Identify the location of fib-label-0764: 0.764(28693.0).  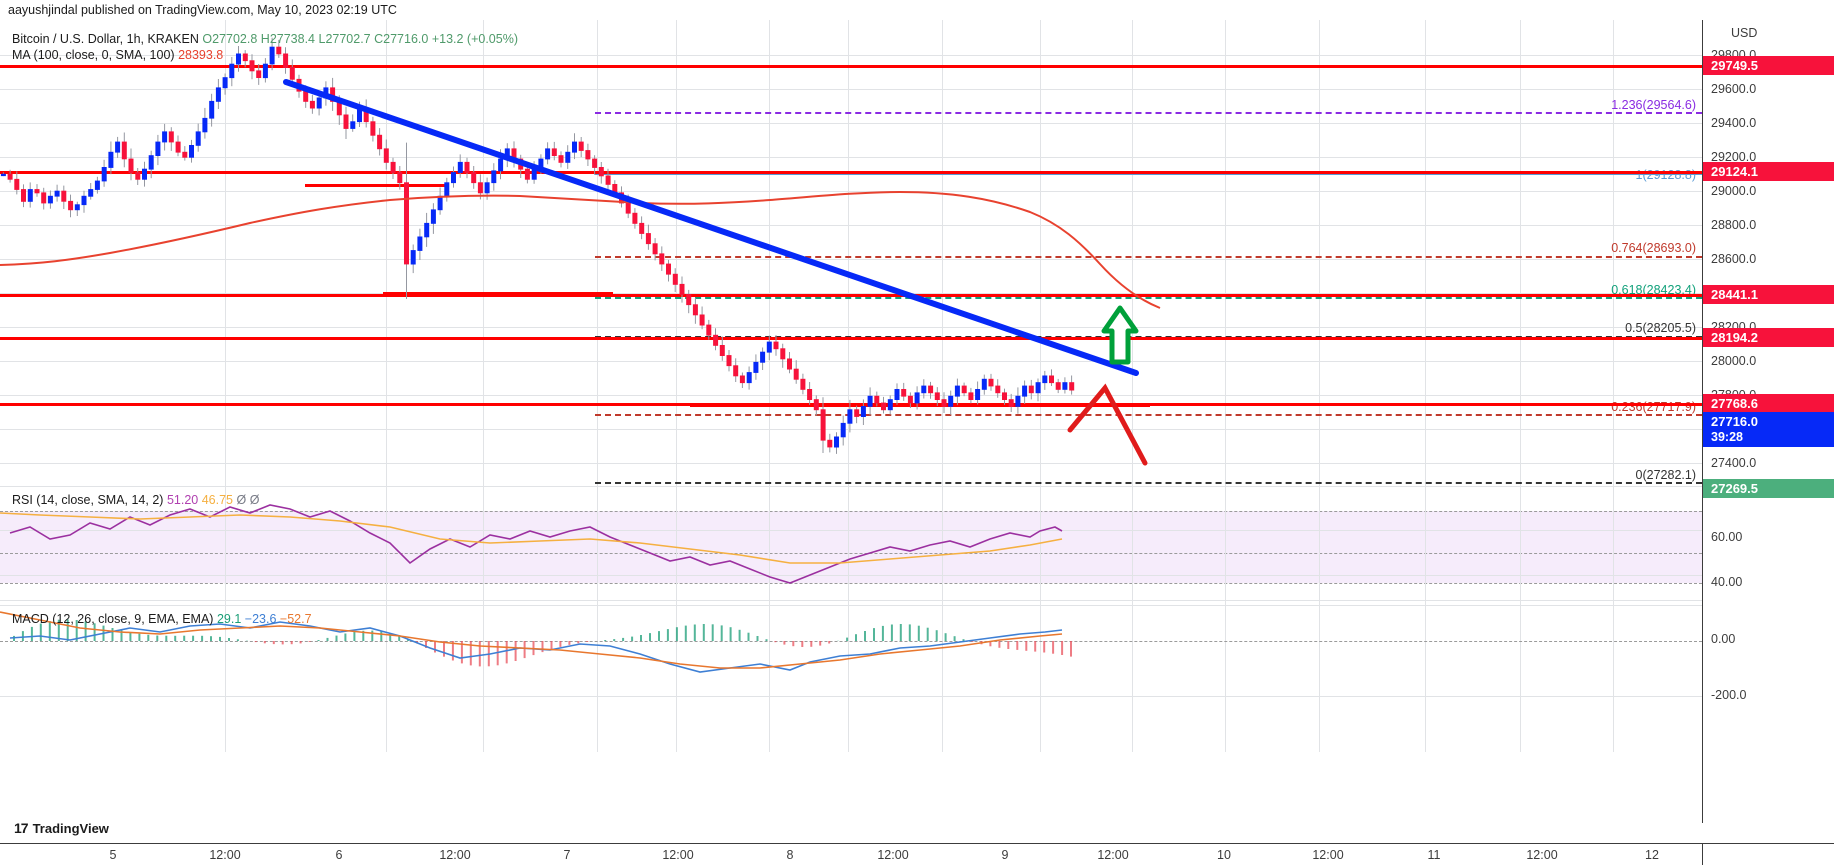
(1653, 248).